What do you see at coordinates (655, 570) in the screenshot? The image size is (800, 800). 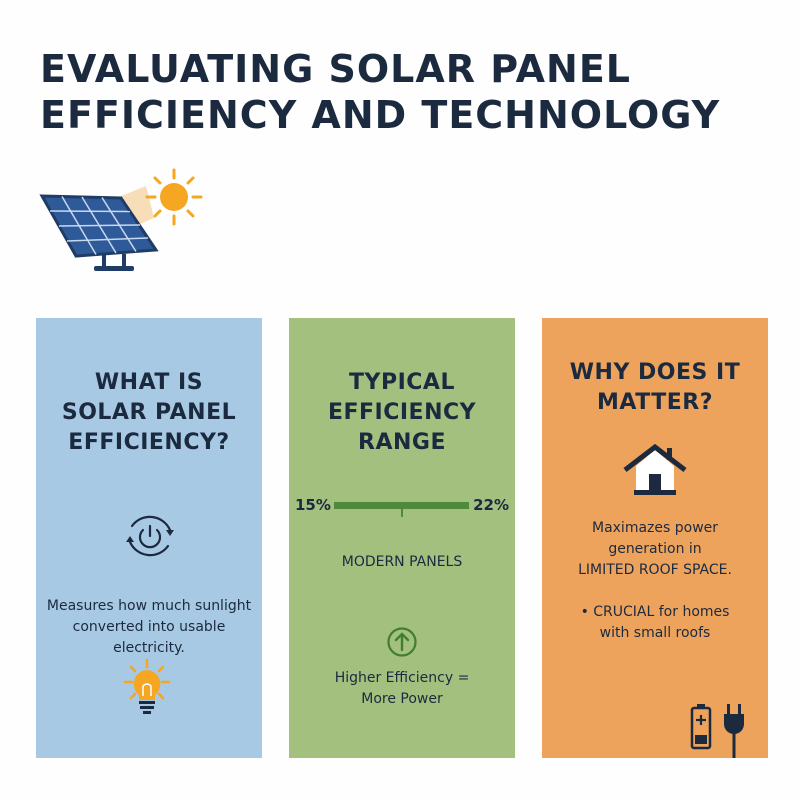 I see `text-line: LIMITED ROOF SPACE.` at bounding box center [655, 570].